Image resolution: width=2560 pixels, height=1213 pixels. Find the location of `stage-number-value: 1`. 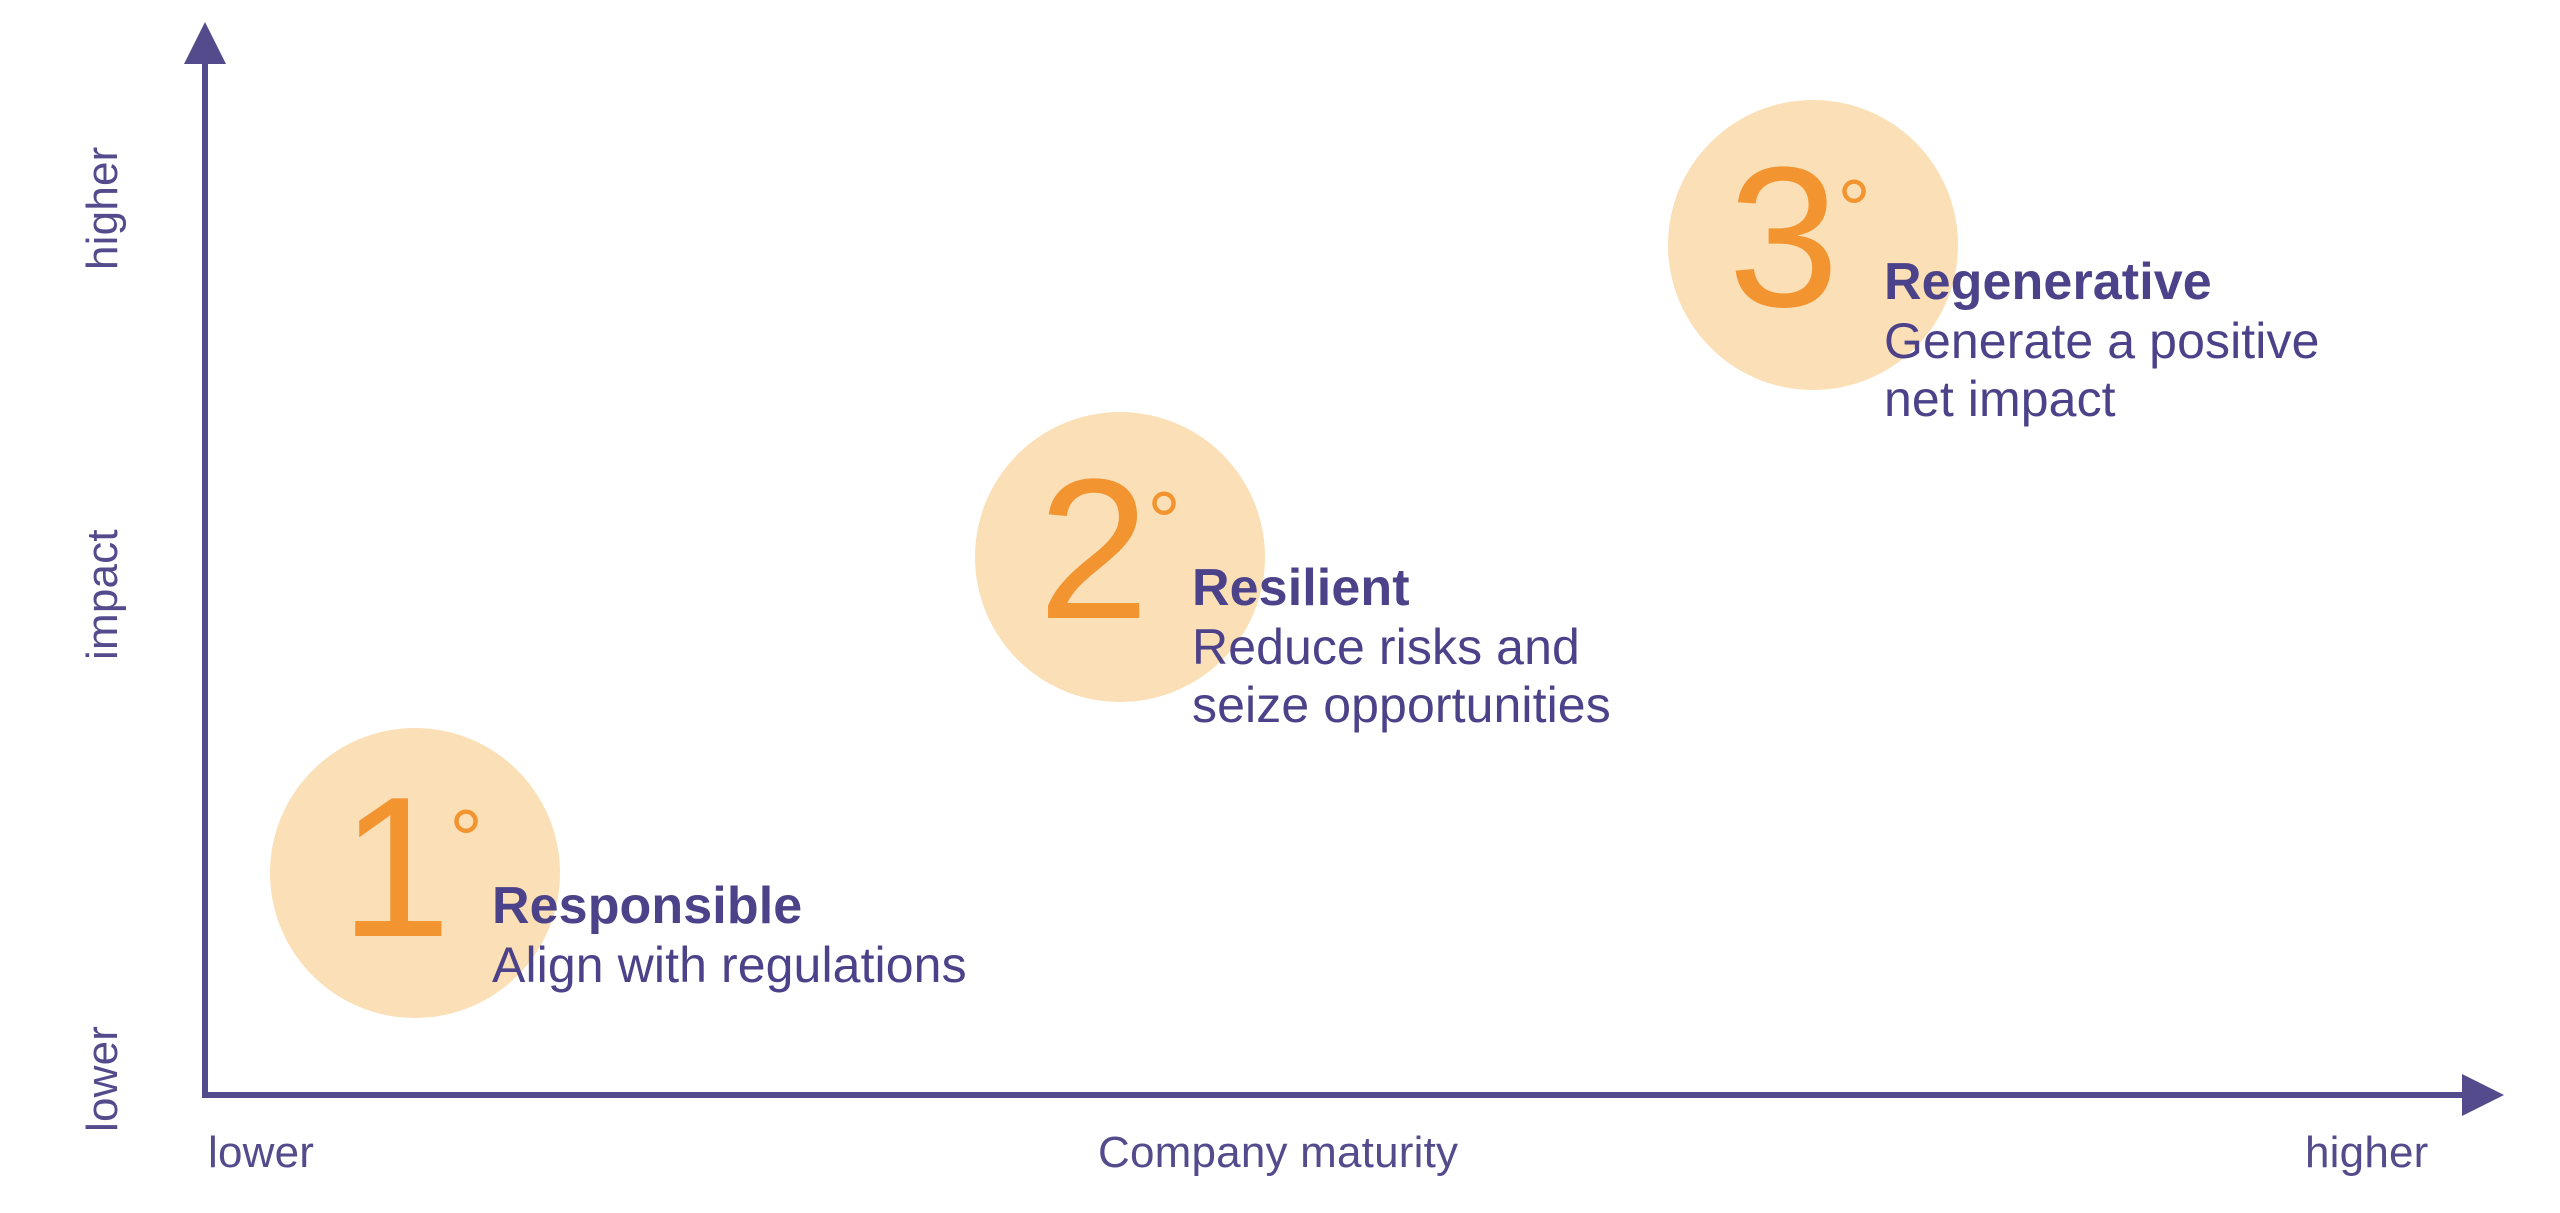

stage-number-value: 1 is located at coordinates (395, 867).